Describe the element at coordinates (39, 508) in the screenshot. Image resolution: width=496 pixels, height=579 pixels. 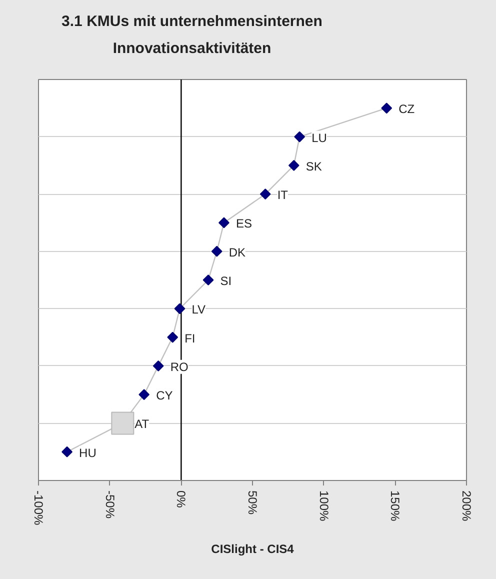
I see `x-tick-label: -100%` at that location.